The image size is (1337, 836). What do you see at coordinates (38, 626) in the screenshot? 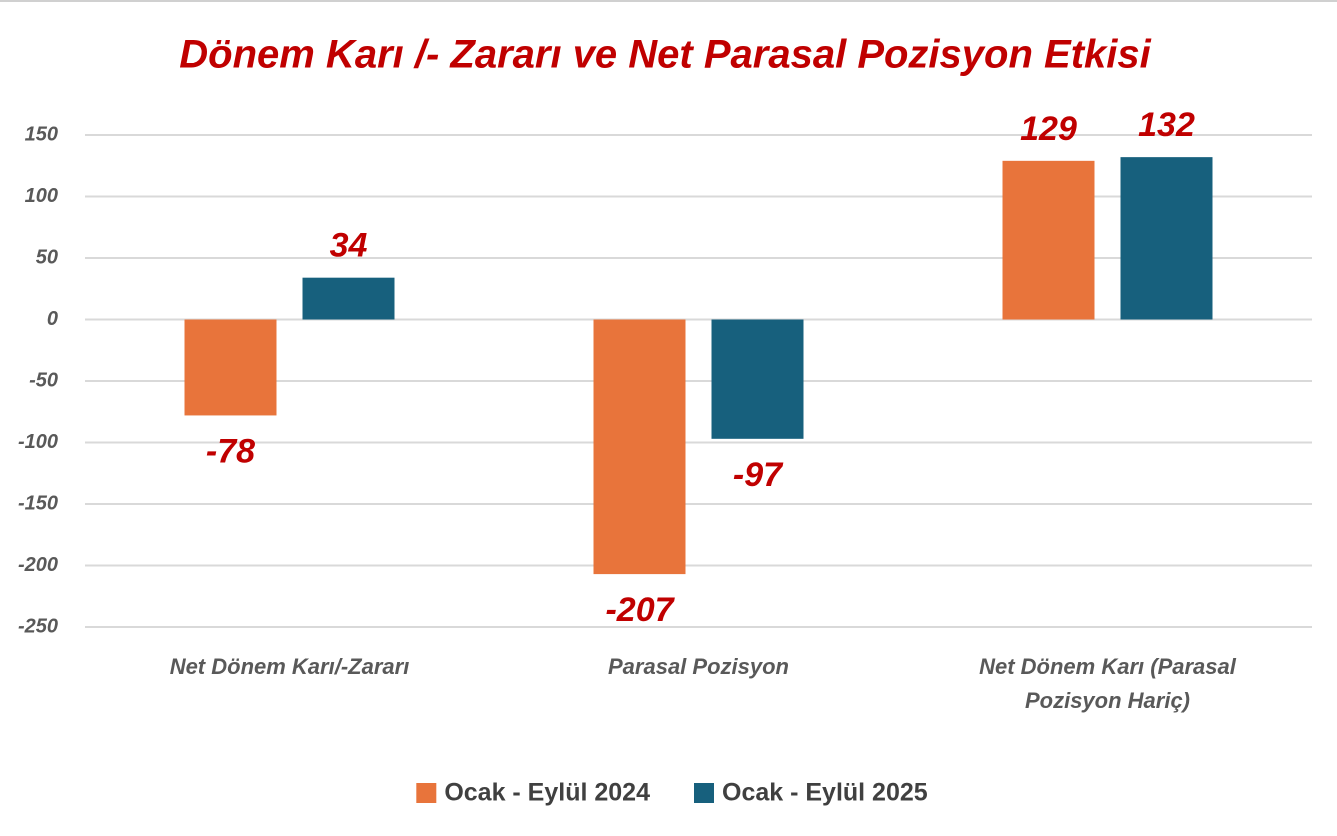
I see `y-tick-label: -250` at bounding box center [38, 626].